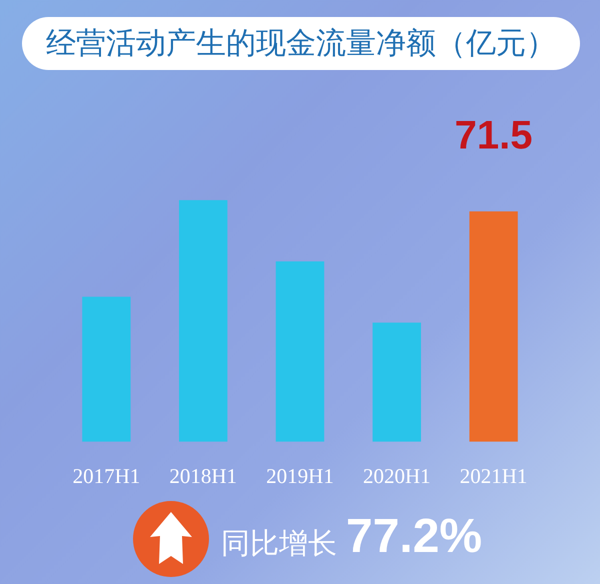 This screenshot has height=584, width=600. What do you see at coordinates (300, 476) in the screenshot?
I see `x-tick-label: 2019H1` at bounding box center [300, 476].